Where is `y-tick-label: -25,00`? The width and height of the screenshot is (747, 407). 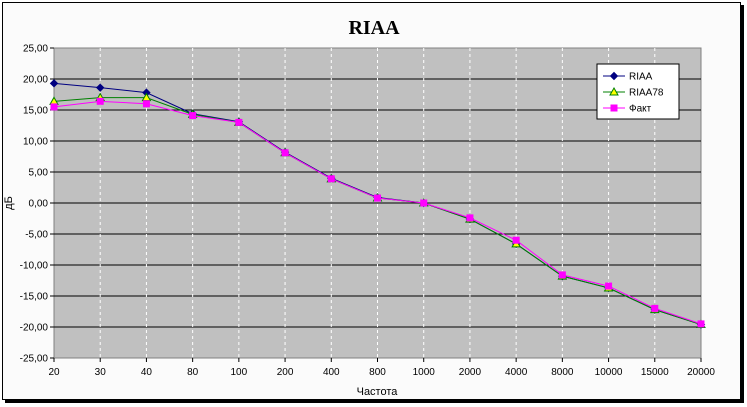
y-tick-label: -25,00 is located at coordinates (34, 359).